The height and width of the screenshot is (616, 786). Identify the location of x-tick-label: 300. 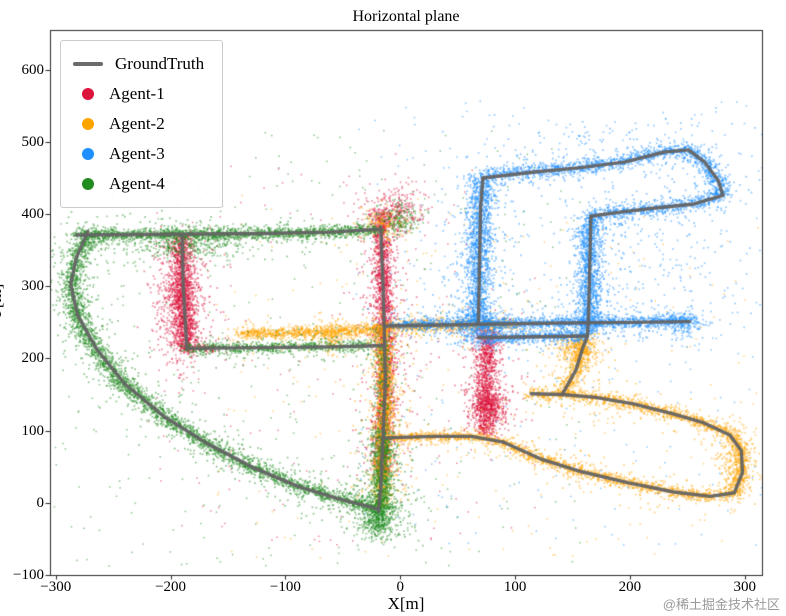
(745, 587).